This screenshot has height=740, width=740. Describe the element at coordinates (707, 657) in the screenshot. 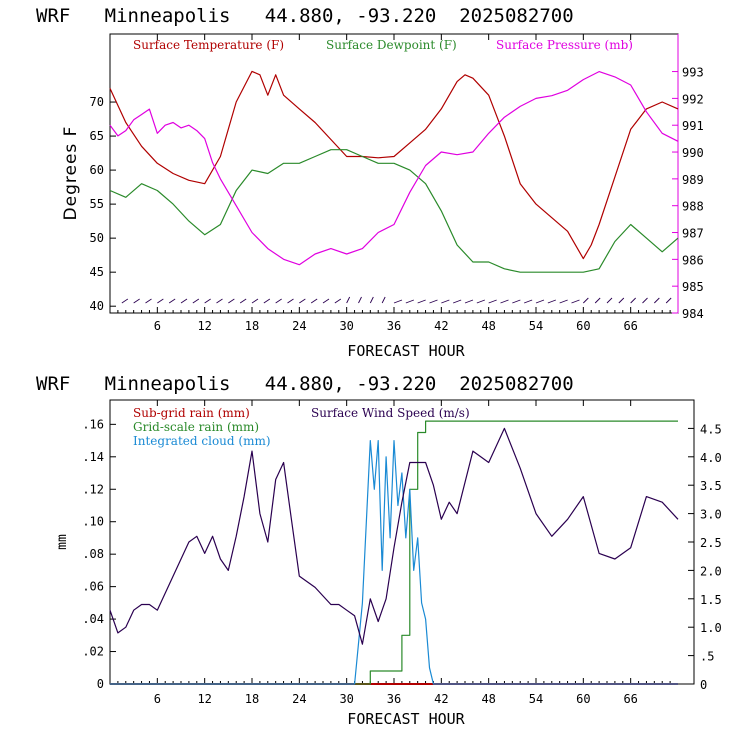

I see `bottom-y2-tick-label: .5` at that location.